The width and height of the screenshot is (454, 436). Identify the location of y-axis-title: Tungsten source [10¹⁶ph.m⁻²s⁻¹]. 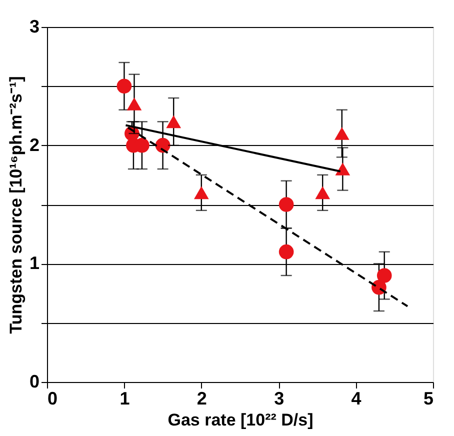
(16, 205).